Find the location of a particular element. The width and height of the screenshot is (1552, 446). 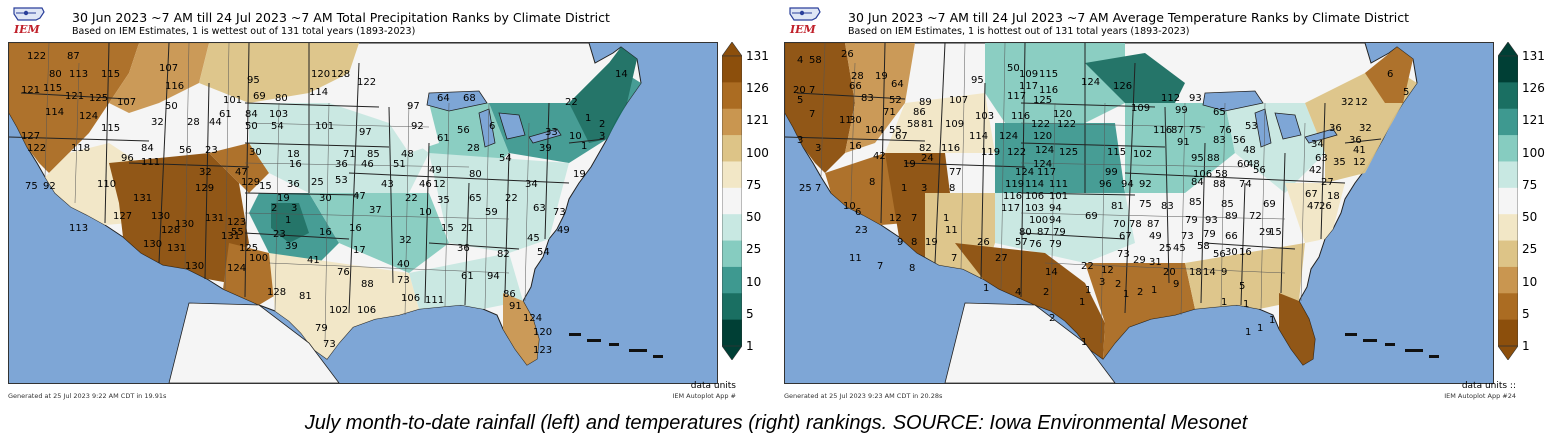

district-rank-label: 82 is located at coordinates (925, 148).